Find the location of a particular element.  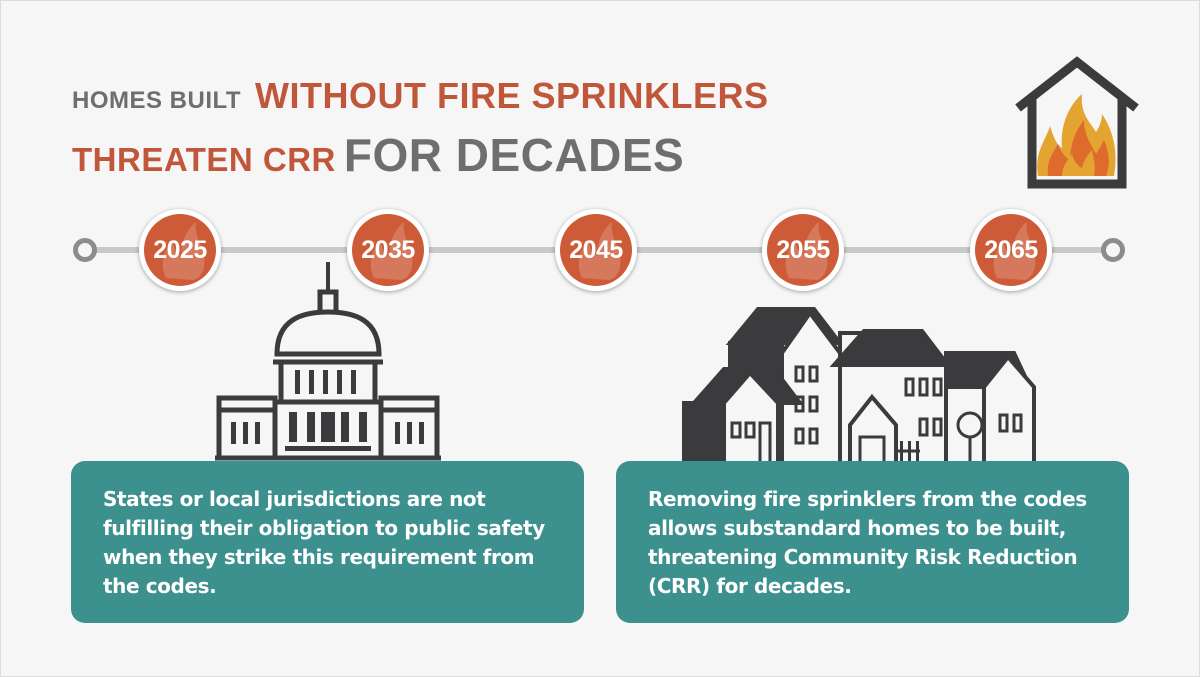

title-line-2: THREATEN CRR FOR DECADES is located at coordinates (378, 155).